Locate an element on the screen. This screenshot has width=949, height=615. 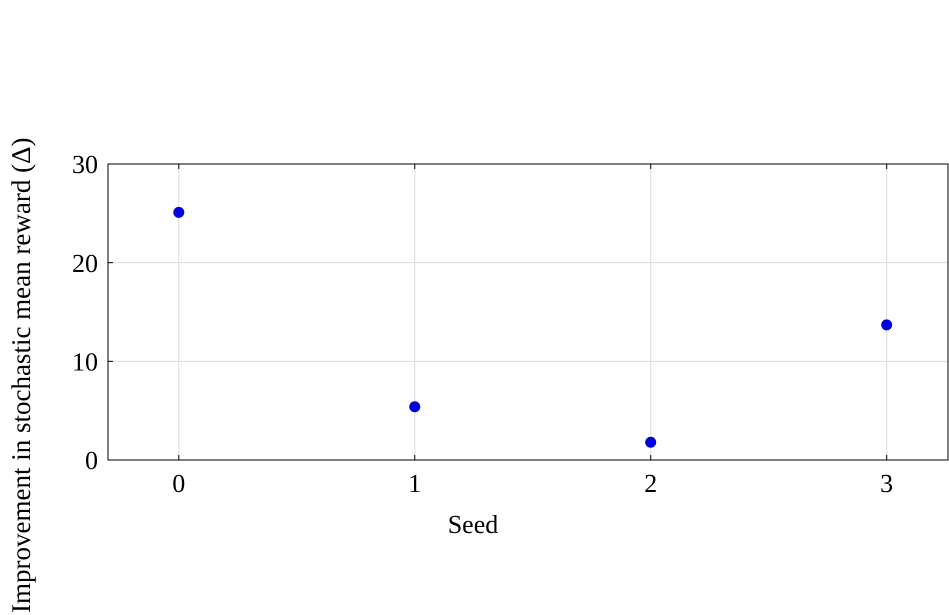
y-axis-title: Improvement in stochastic mean reward (Δ) is located at coordinates (21, 375).